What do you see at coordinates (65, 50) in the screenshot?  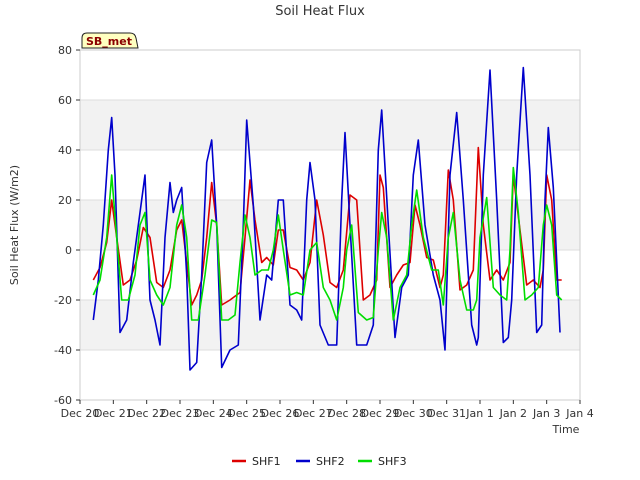 I see `y-tick-label: 80` at bounding box center [65, 50].